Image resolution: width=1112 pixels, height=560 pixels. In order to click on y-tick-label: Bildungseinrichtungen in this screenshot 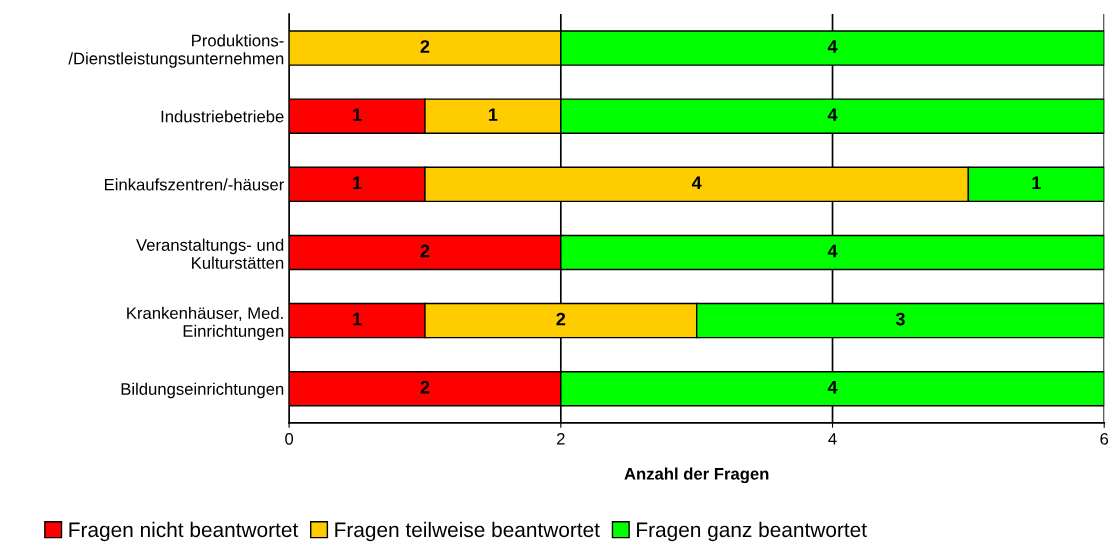, I will do `click(202, 390)`.